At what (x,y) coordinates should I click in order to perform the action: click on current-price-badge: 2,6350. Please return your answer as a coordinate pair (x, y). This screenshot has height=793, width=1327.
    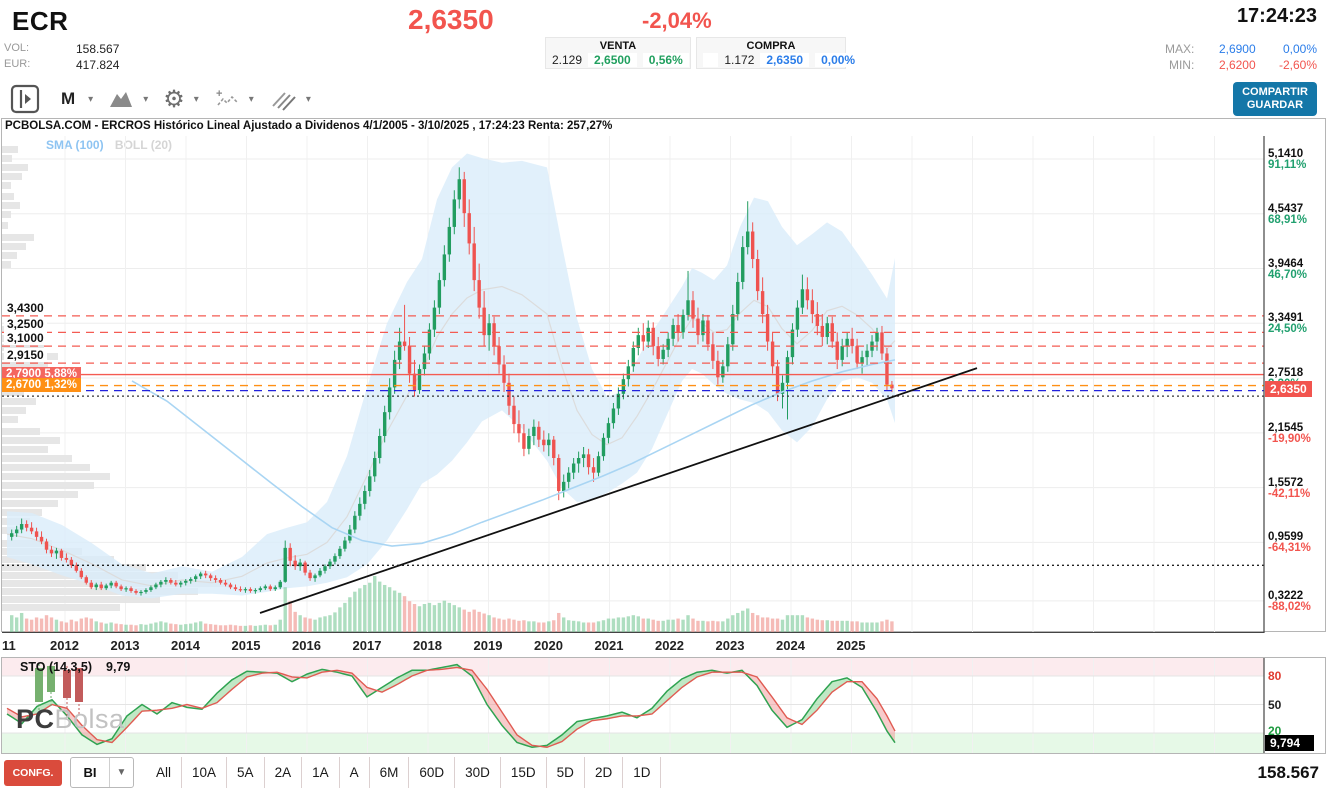
    Looking at the image, I should click on (1288, 388).